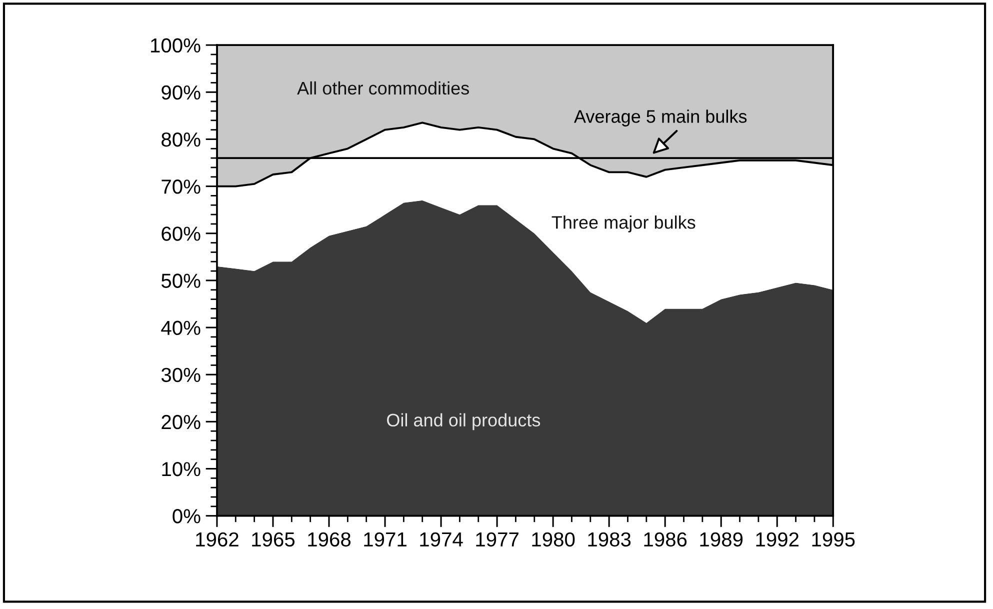  Describe the element at coordinates (385, 539) in the screenshot. I see `x-tick-label: 1971` at that location.